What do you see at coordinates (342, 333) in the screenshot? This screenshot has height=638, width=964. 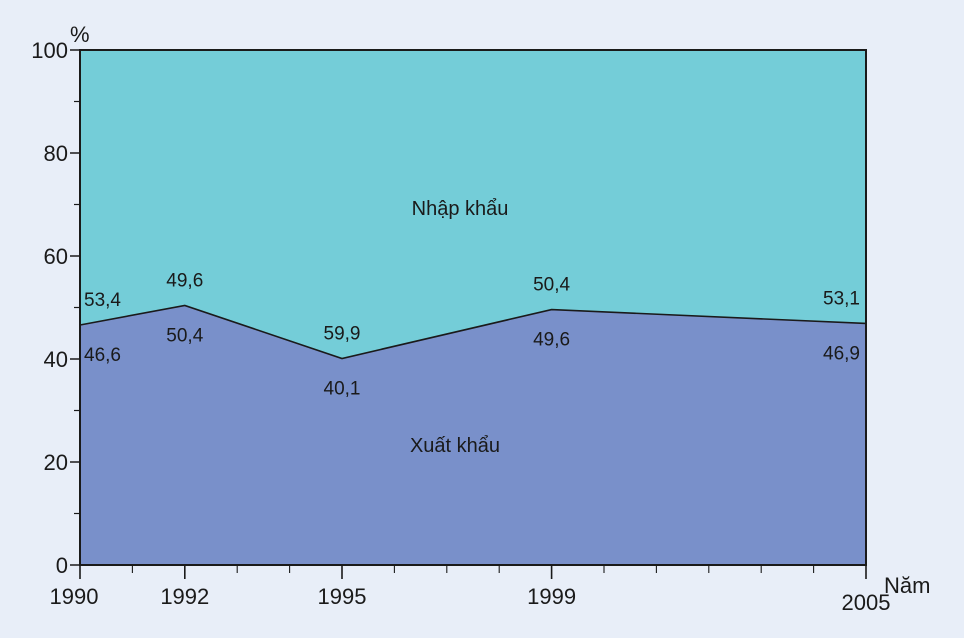 I see `value-label-nhap-khau: 59,9` at bounding box center [342, 333].